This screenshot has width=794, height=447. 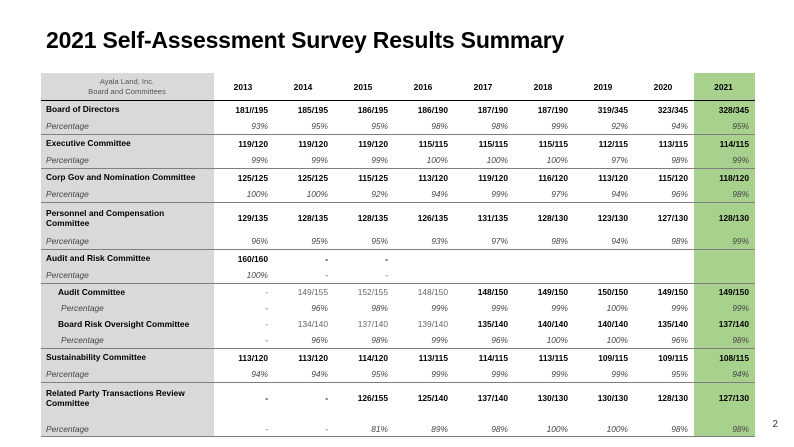 What do you see at coordinates (244, 217) in the screenshot?
I see `score-cell: 129/135` at bounding box center [244, 217].